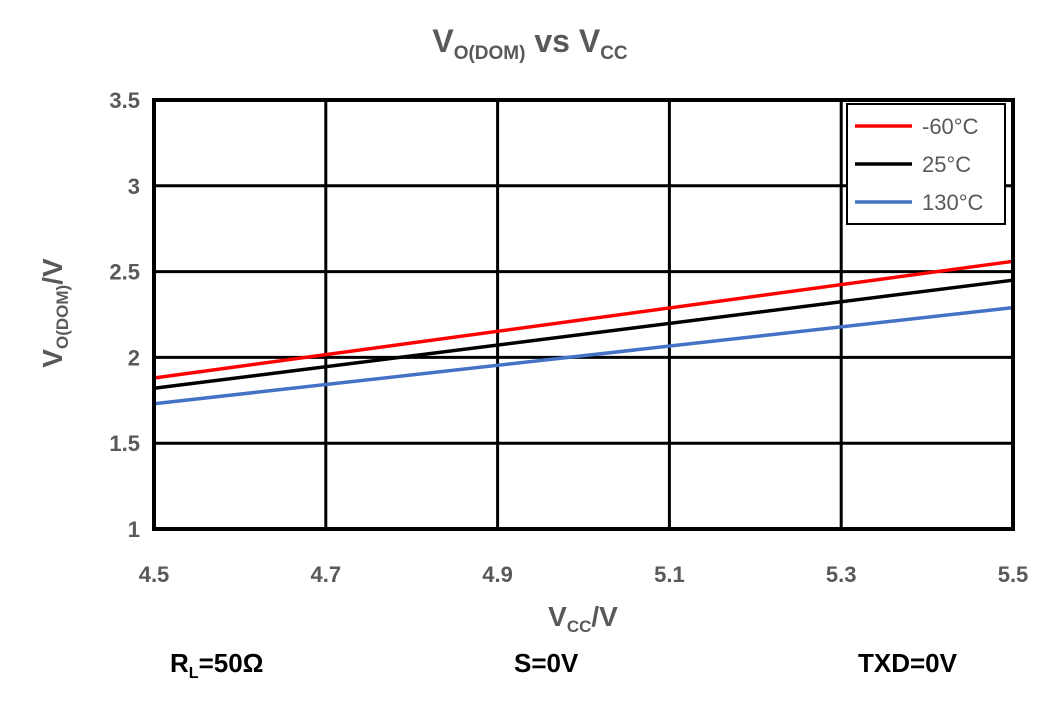  Describe the element at coordinates (326, 574) in the screenshot. I see `x-tick-label: 4.7` at that location.